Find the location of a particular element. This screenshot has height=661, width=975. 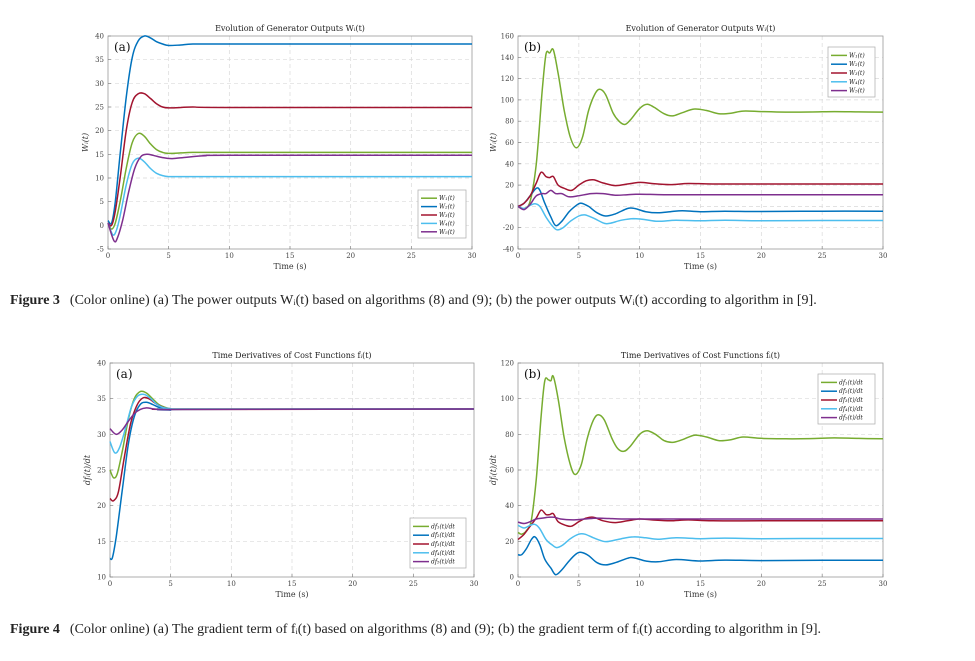

legend-label: df₂(t)/dt is located at coordinates (851, 391).